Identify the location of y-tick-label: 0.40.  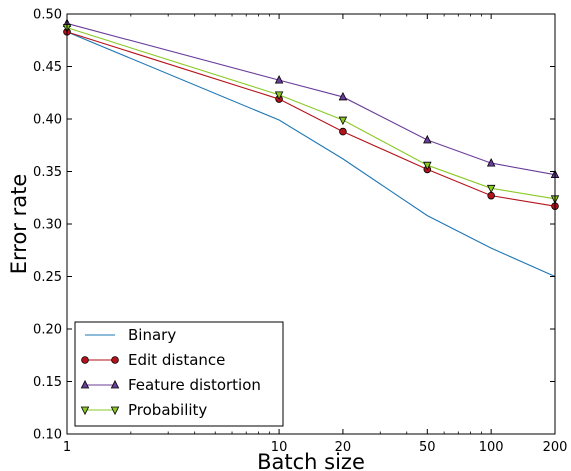
(47, 120).